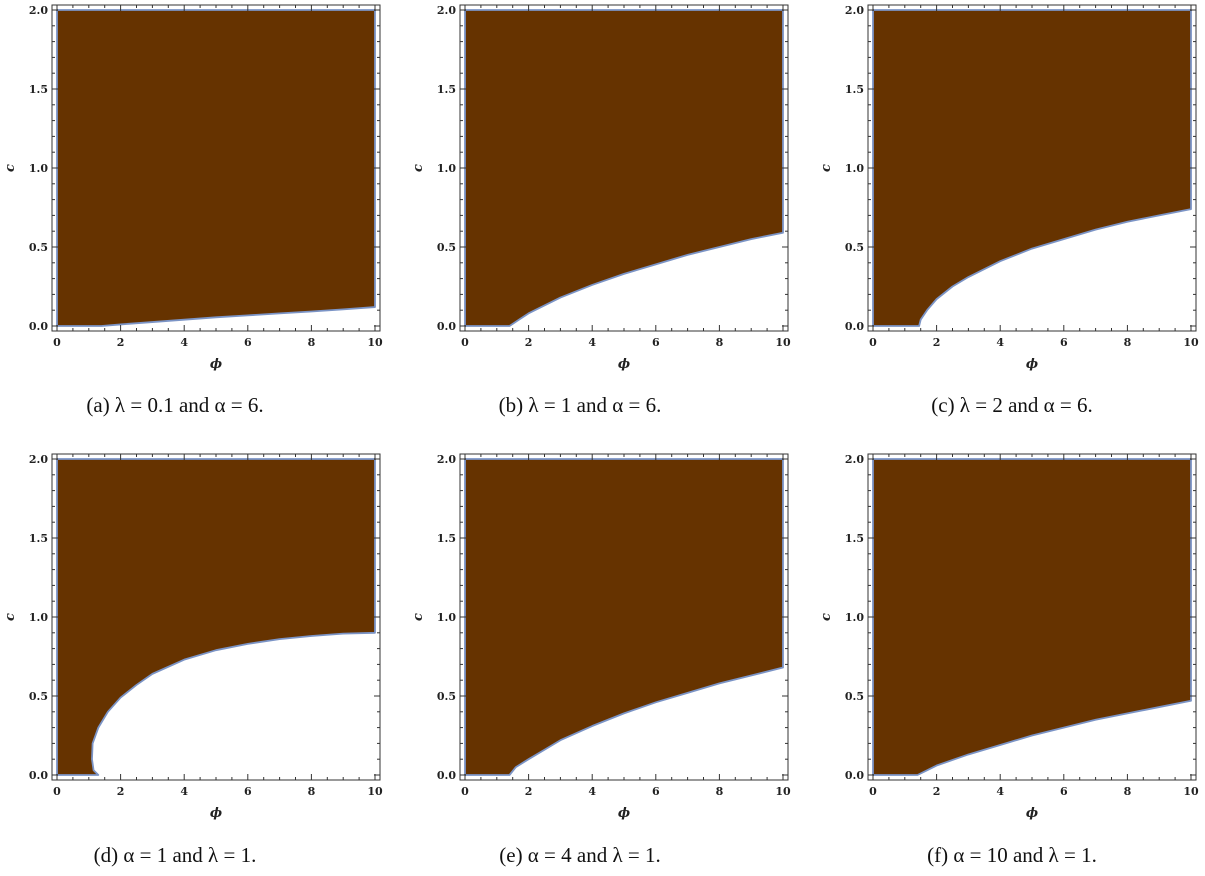 The height and width of the screenshot is (876, 1205). I want to click on panel-caption: (a) λ = 0.1 and α = 6., so click(174, 405).